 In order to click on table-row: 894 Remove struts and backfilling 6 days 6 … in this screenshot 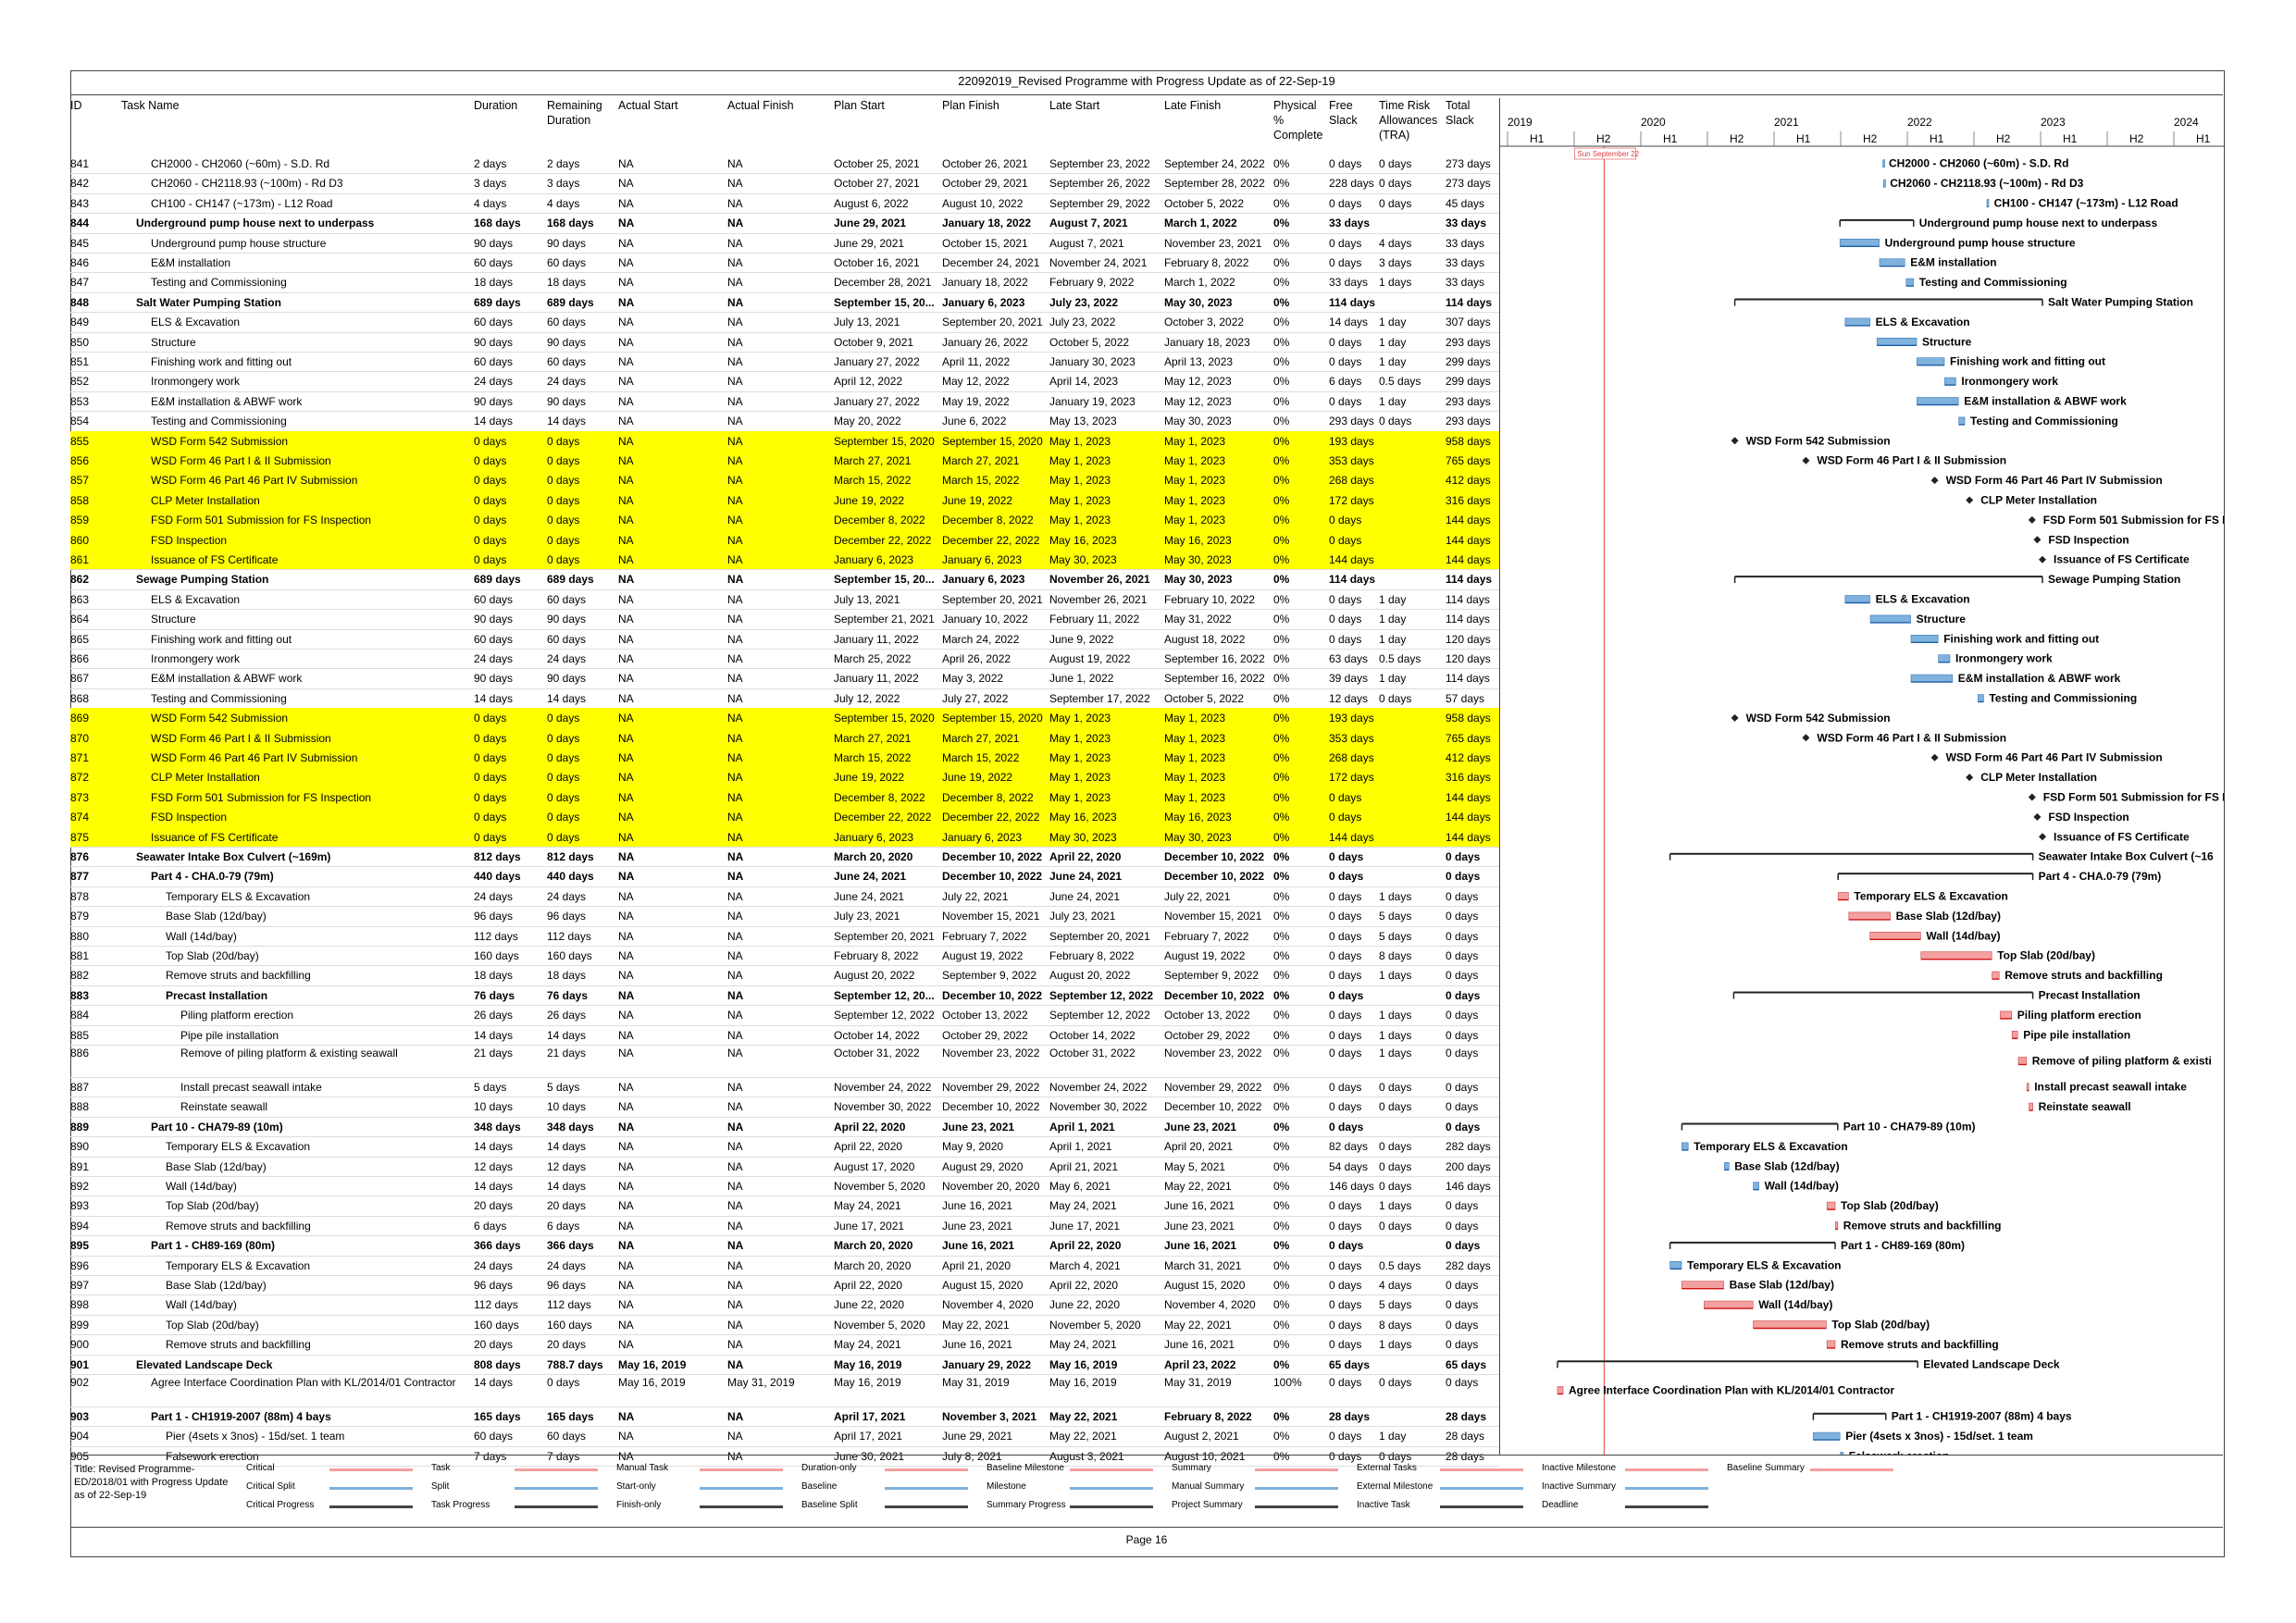, I will do `click(785, 1226)`.